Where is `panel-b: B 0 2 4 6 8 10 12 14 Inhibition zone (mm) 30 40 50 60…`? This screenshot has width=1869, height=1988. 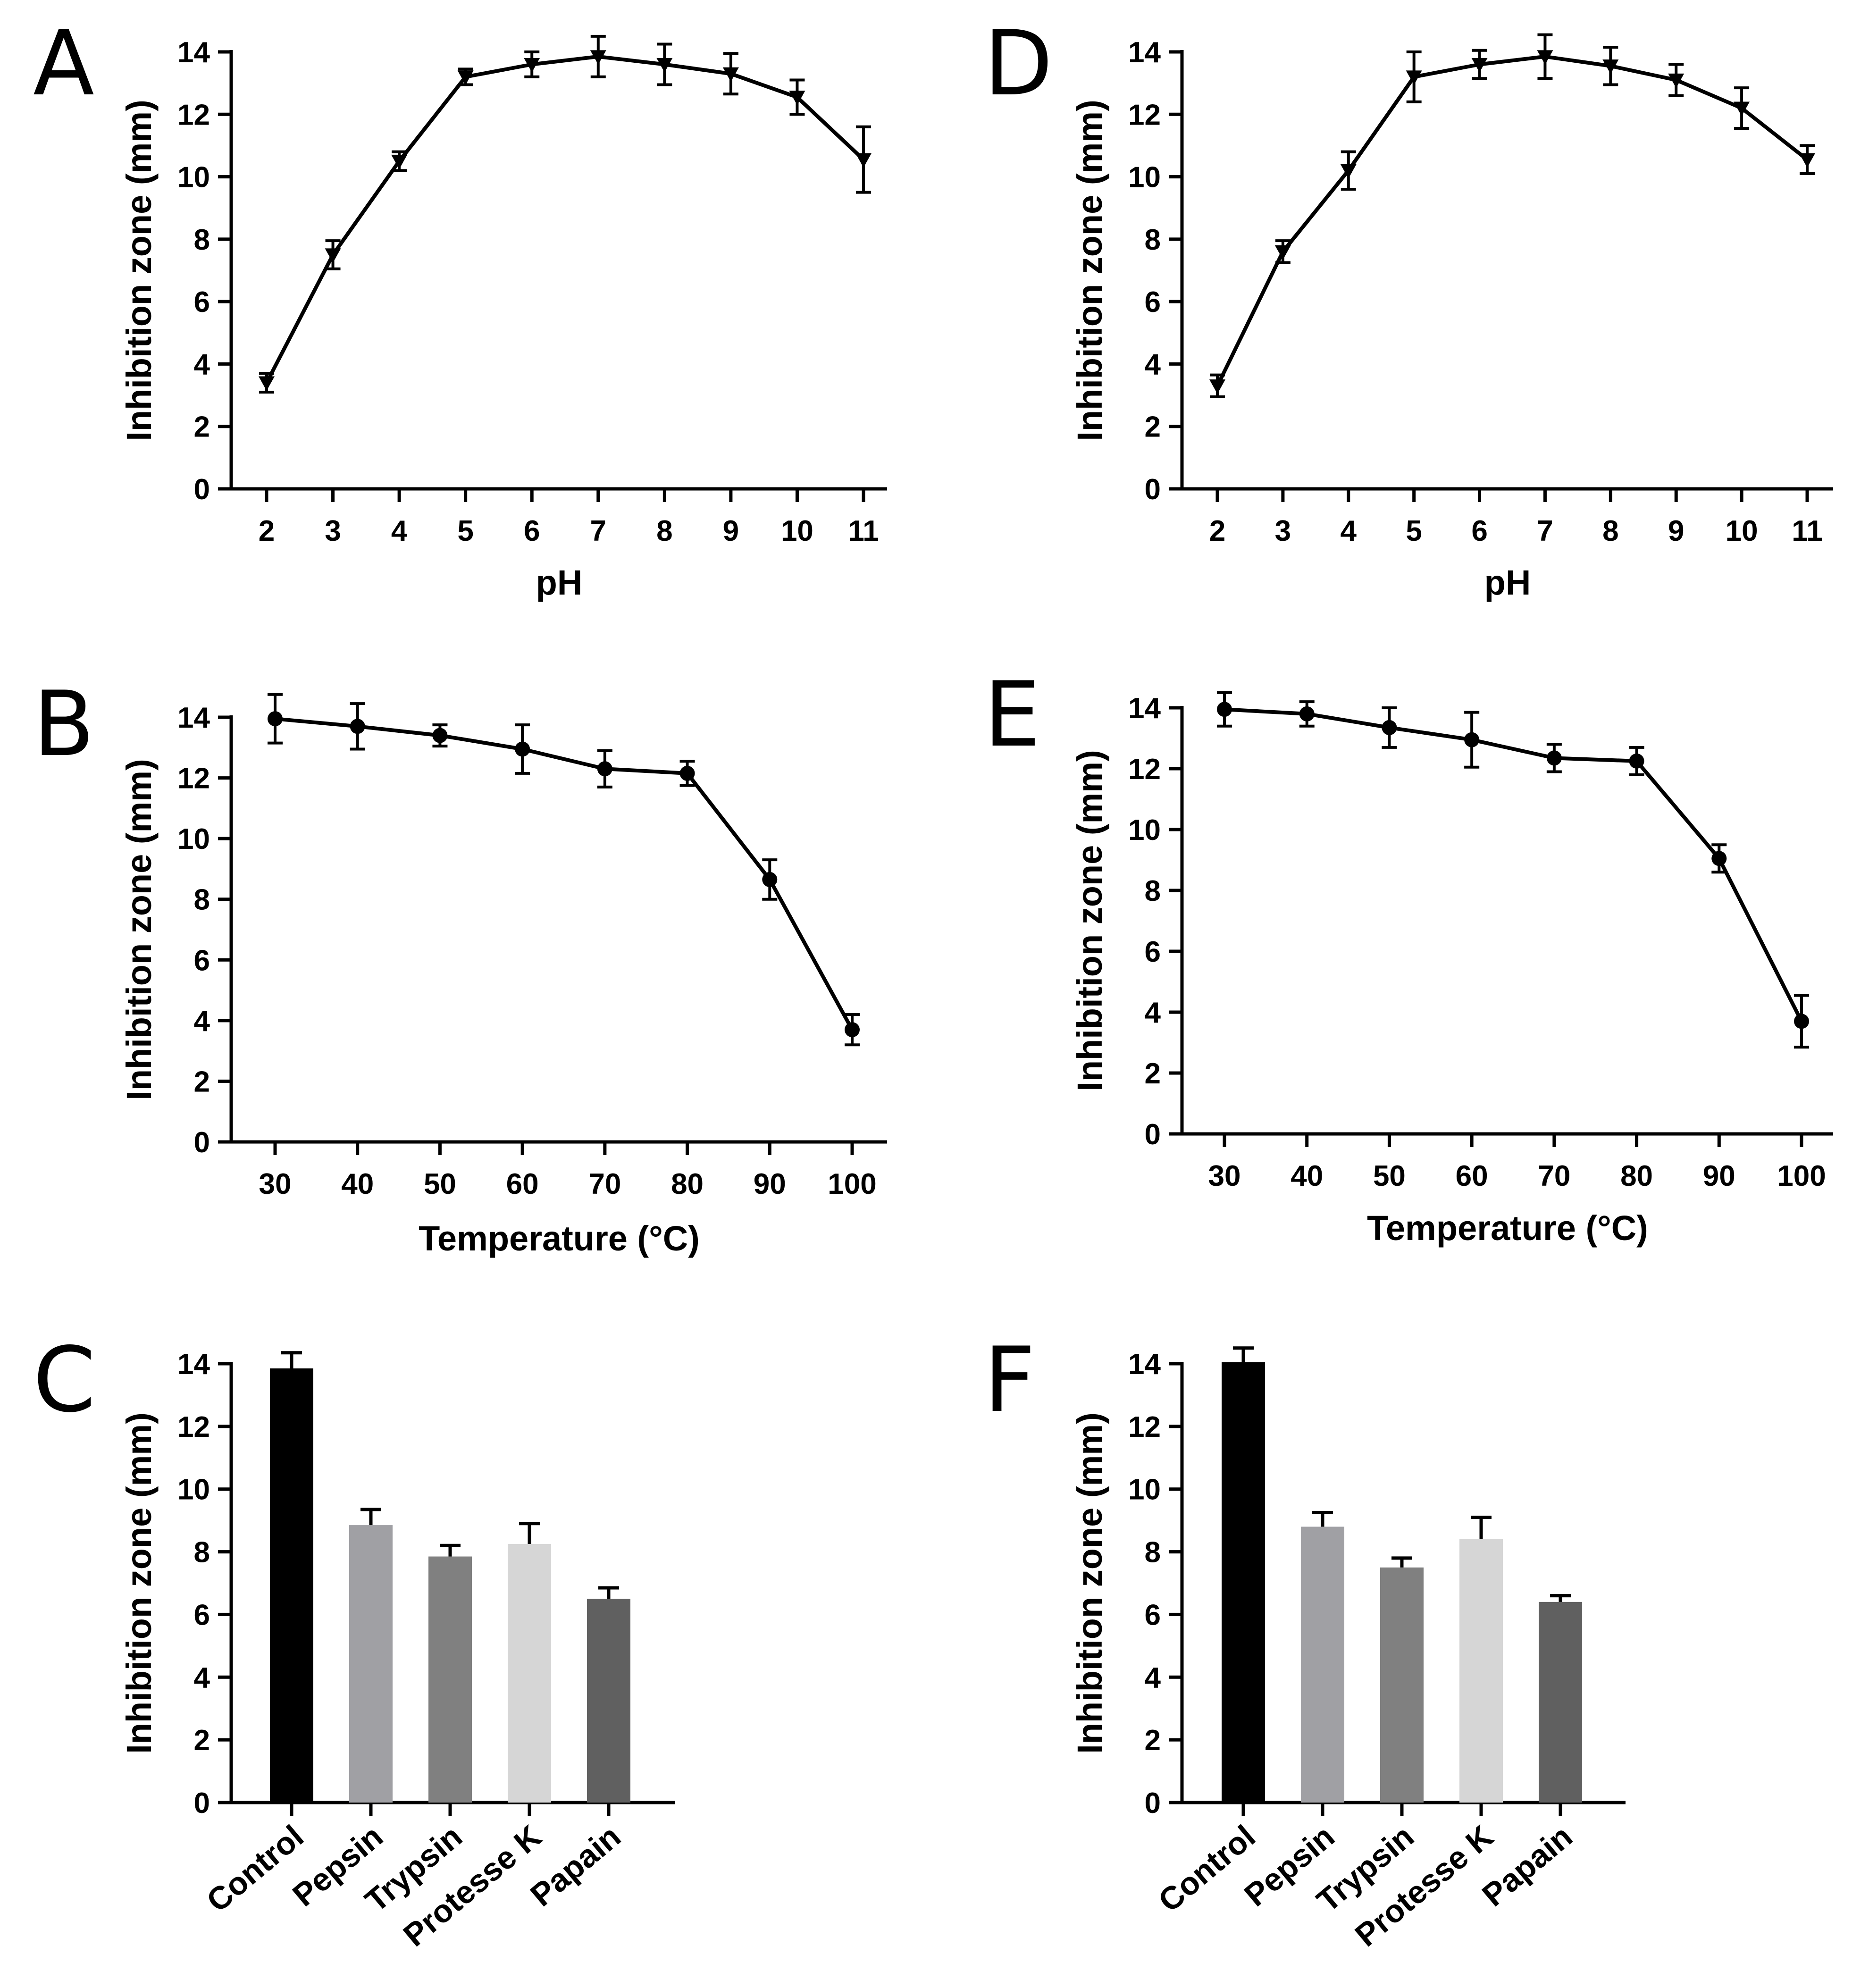 panel-b: B 0 2 4 6 8 10 12 14 Inhibition zone (mm) 30 40 50 60… is located at coordinates (460, 965).